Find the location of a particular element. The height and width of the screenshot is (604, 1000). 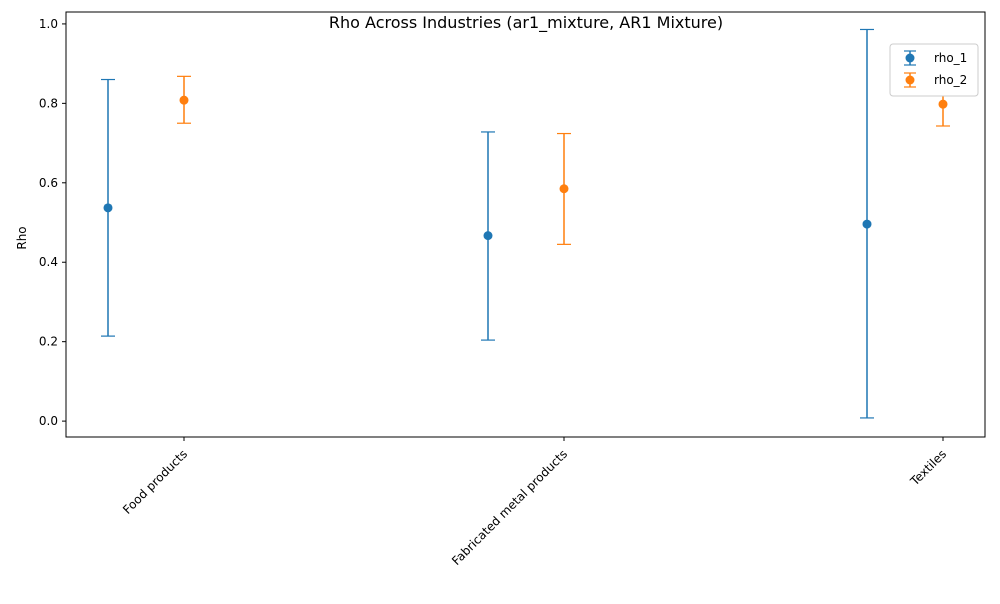

y-tick-label: 0.8 is located at coordinates (48, 103).